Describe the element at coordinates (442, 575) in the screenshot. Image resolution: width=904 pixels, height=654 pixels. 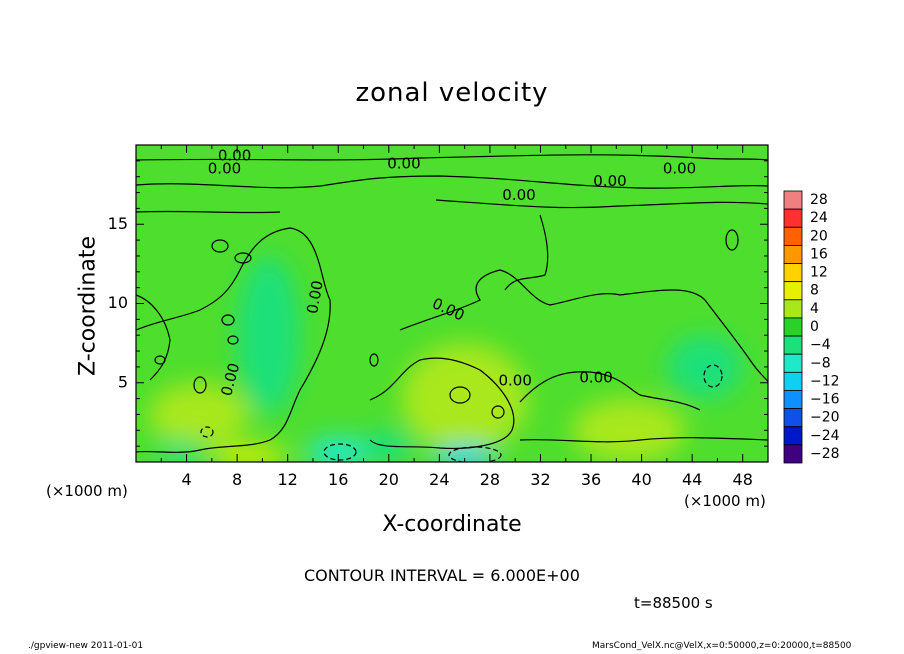
I see `contour-interval-label: CONTOUR INTERVAL = 6.000E+00` at that location.